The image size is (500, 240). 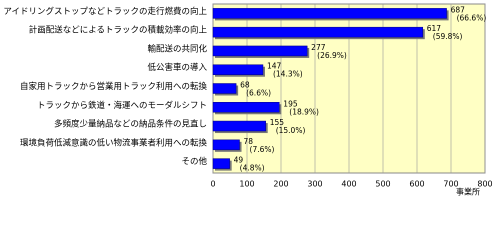 What do you see at coordinates (348, 184) in the screenshot?
I see `x-tick-label: 400` at bounding box center [348, 184].